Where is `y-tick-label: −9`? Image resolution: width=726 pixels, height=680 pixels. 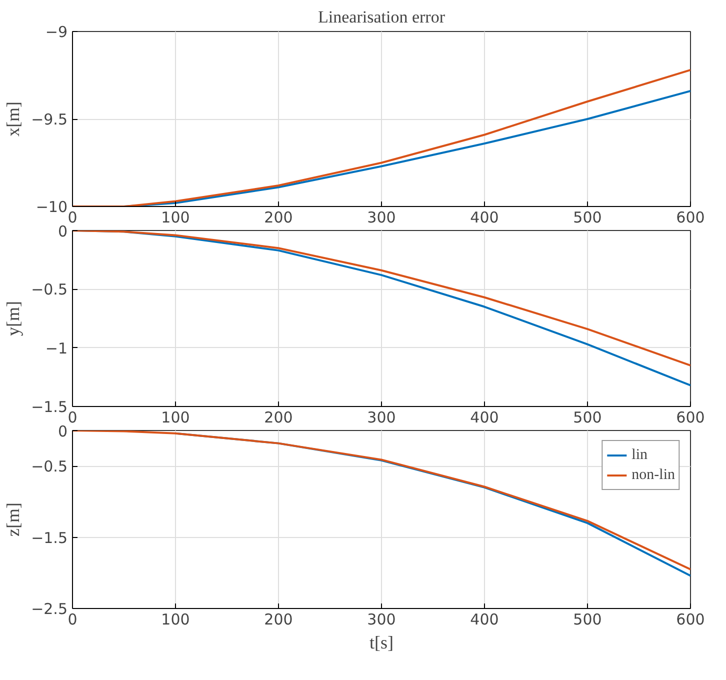 y-tick-label: −9 is located at coordinates (56, 32).